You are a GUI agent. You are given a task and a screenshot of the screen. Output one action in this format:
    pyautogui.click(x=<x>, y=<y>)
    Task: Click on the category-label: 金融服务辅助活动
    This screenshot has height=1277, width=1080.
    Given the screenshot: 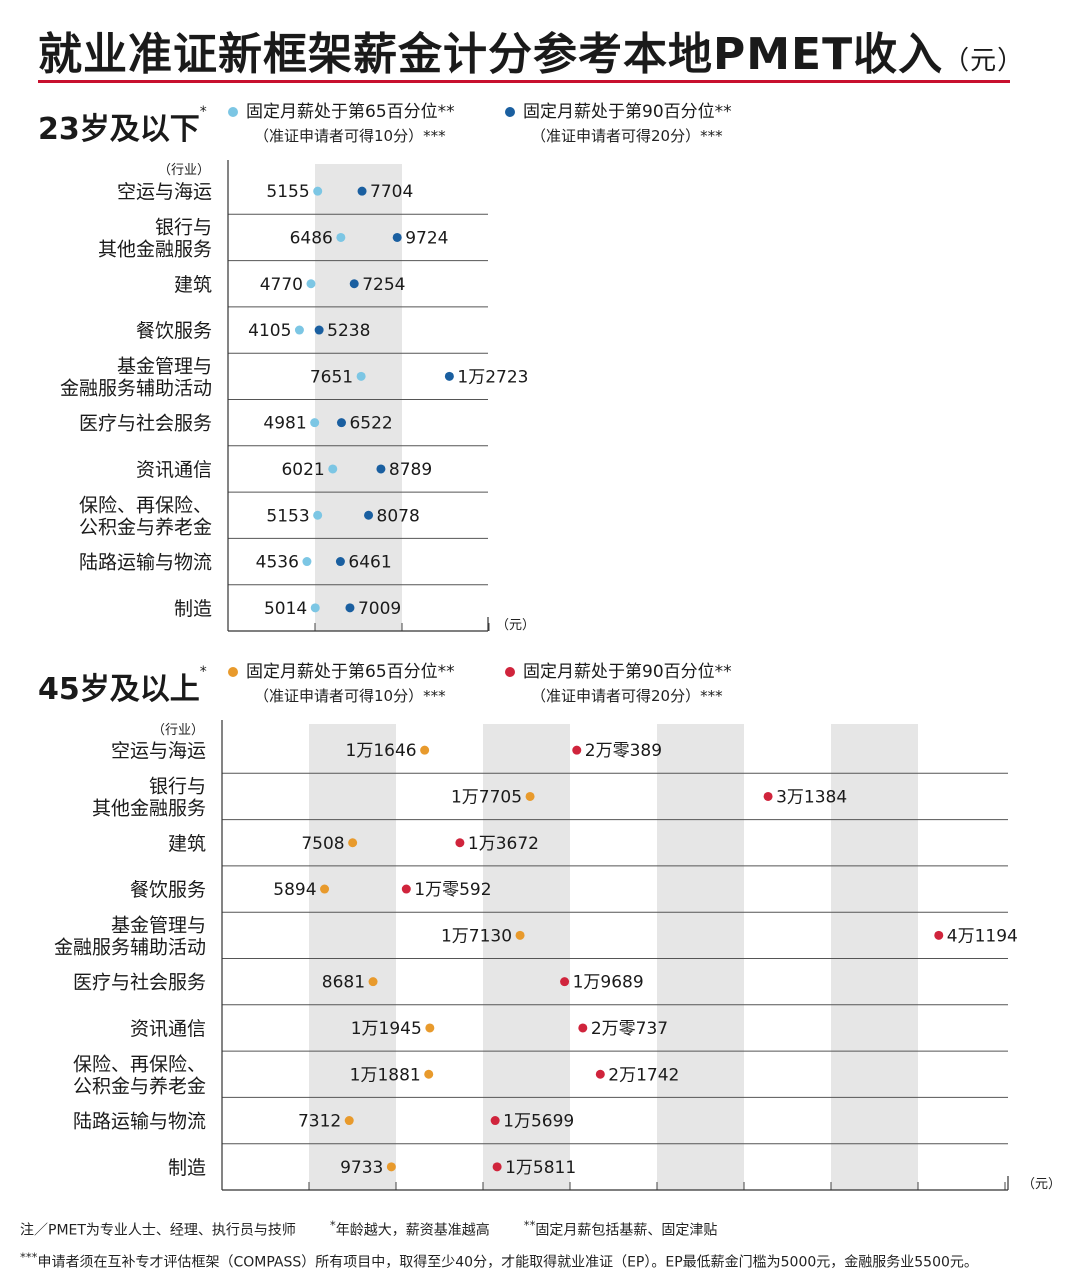 What is the action you would take?
    pyautogui.click(x=136, y=388)
    